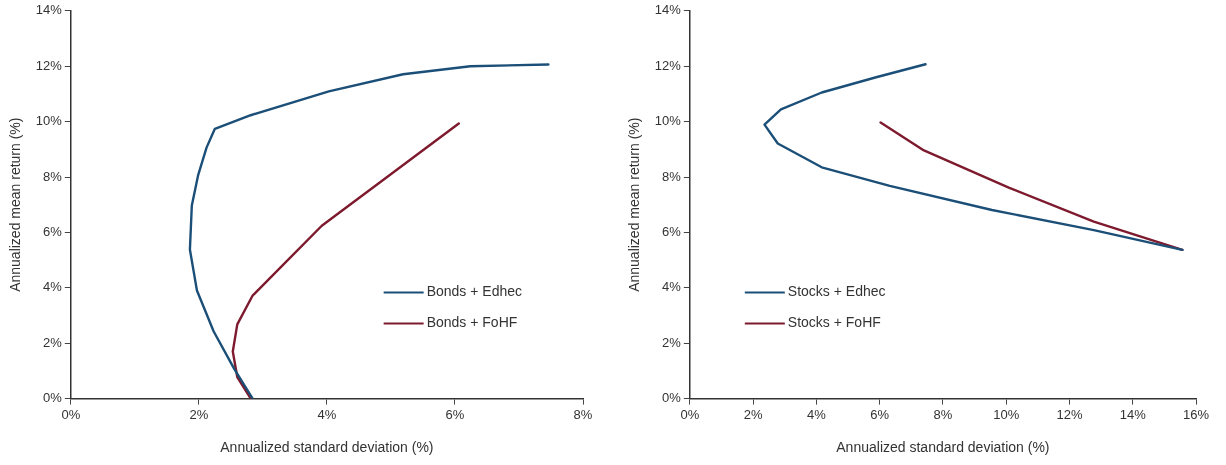  I want to click on x-tick-label: 12%, so click(1069, 414).